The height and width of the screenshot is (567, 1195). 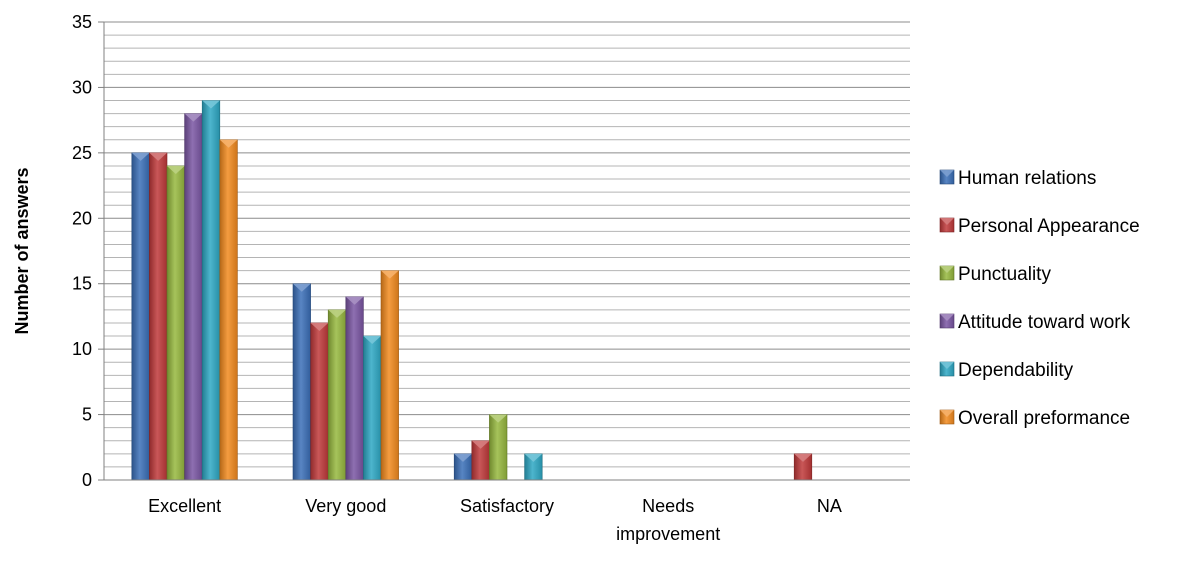 I want to click on legend-label: Attitude toward work, so click(x=1044, y=322).